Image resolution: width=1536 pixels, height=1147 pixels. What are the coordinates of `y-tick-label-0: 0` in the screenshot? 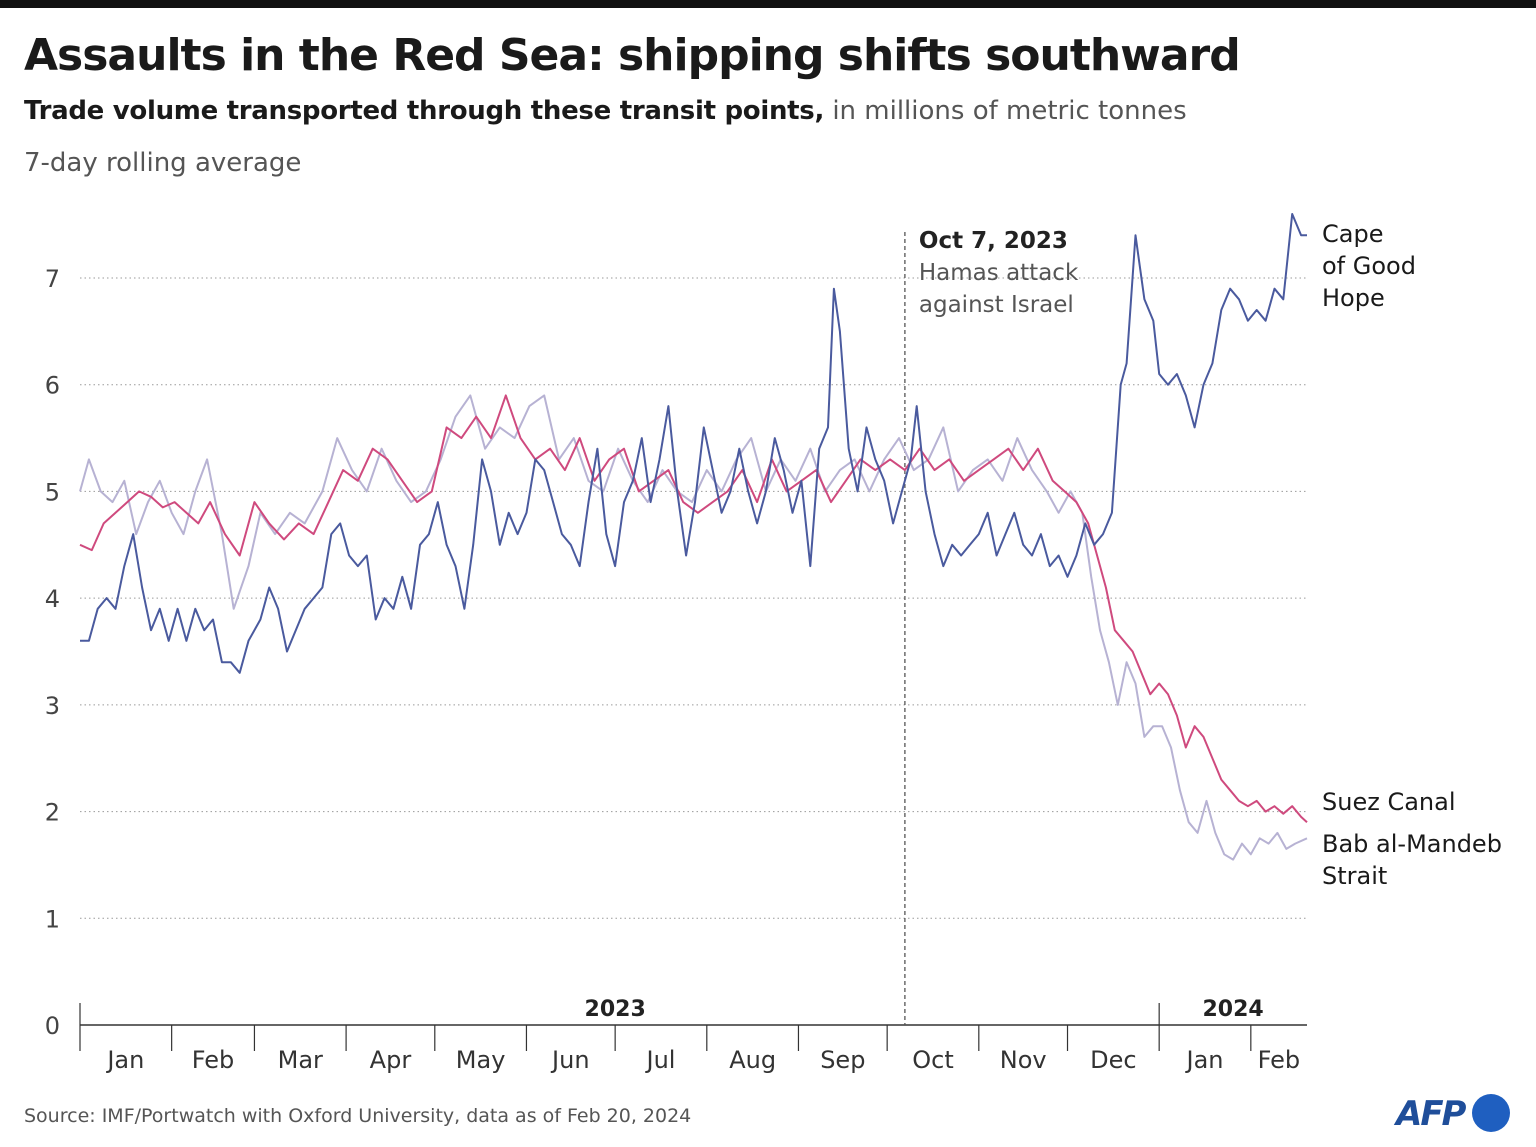 It's located at (52, 1026).